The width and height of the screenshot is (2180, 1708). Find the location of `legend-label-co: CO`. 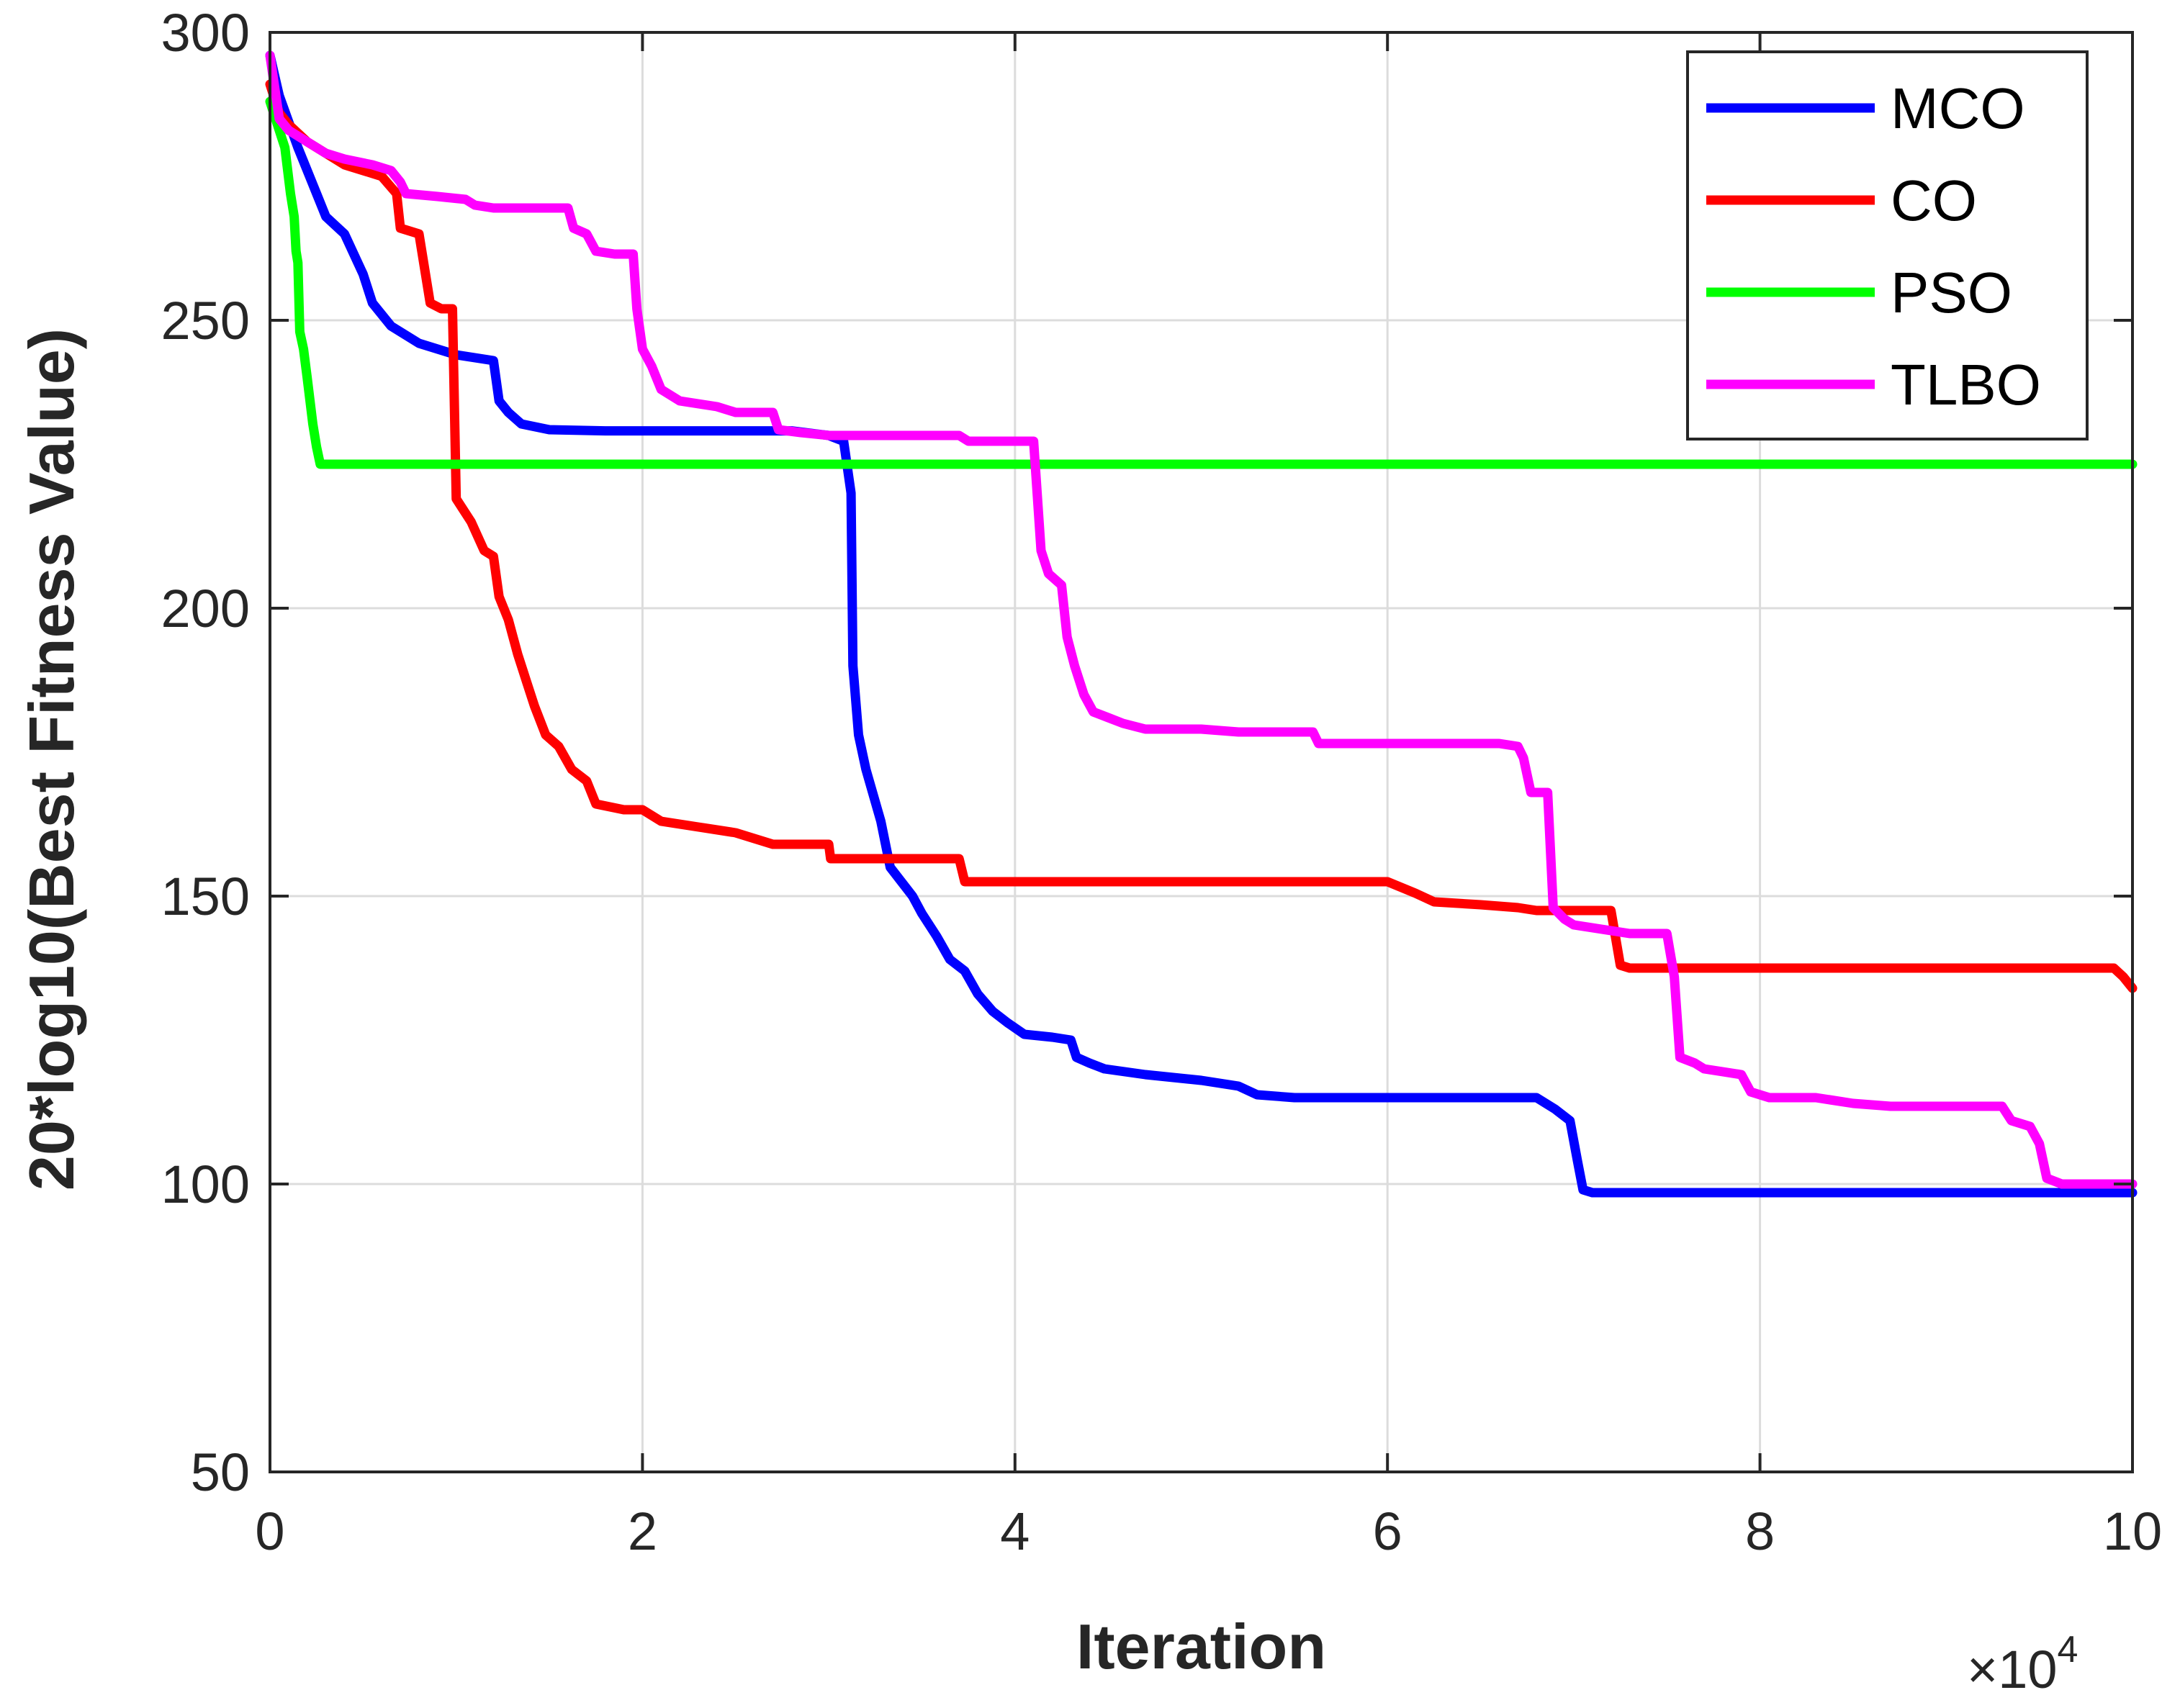

legend-label-co: CO is located at coordinates (1934, 200).